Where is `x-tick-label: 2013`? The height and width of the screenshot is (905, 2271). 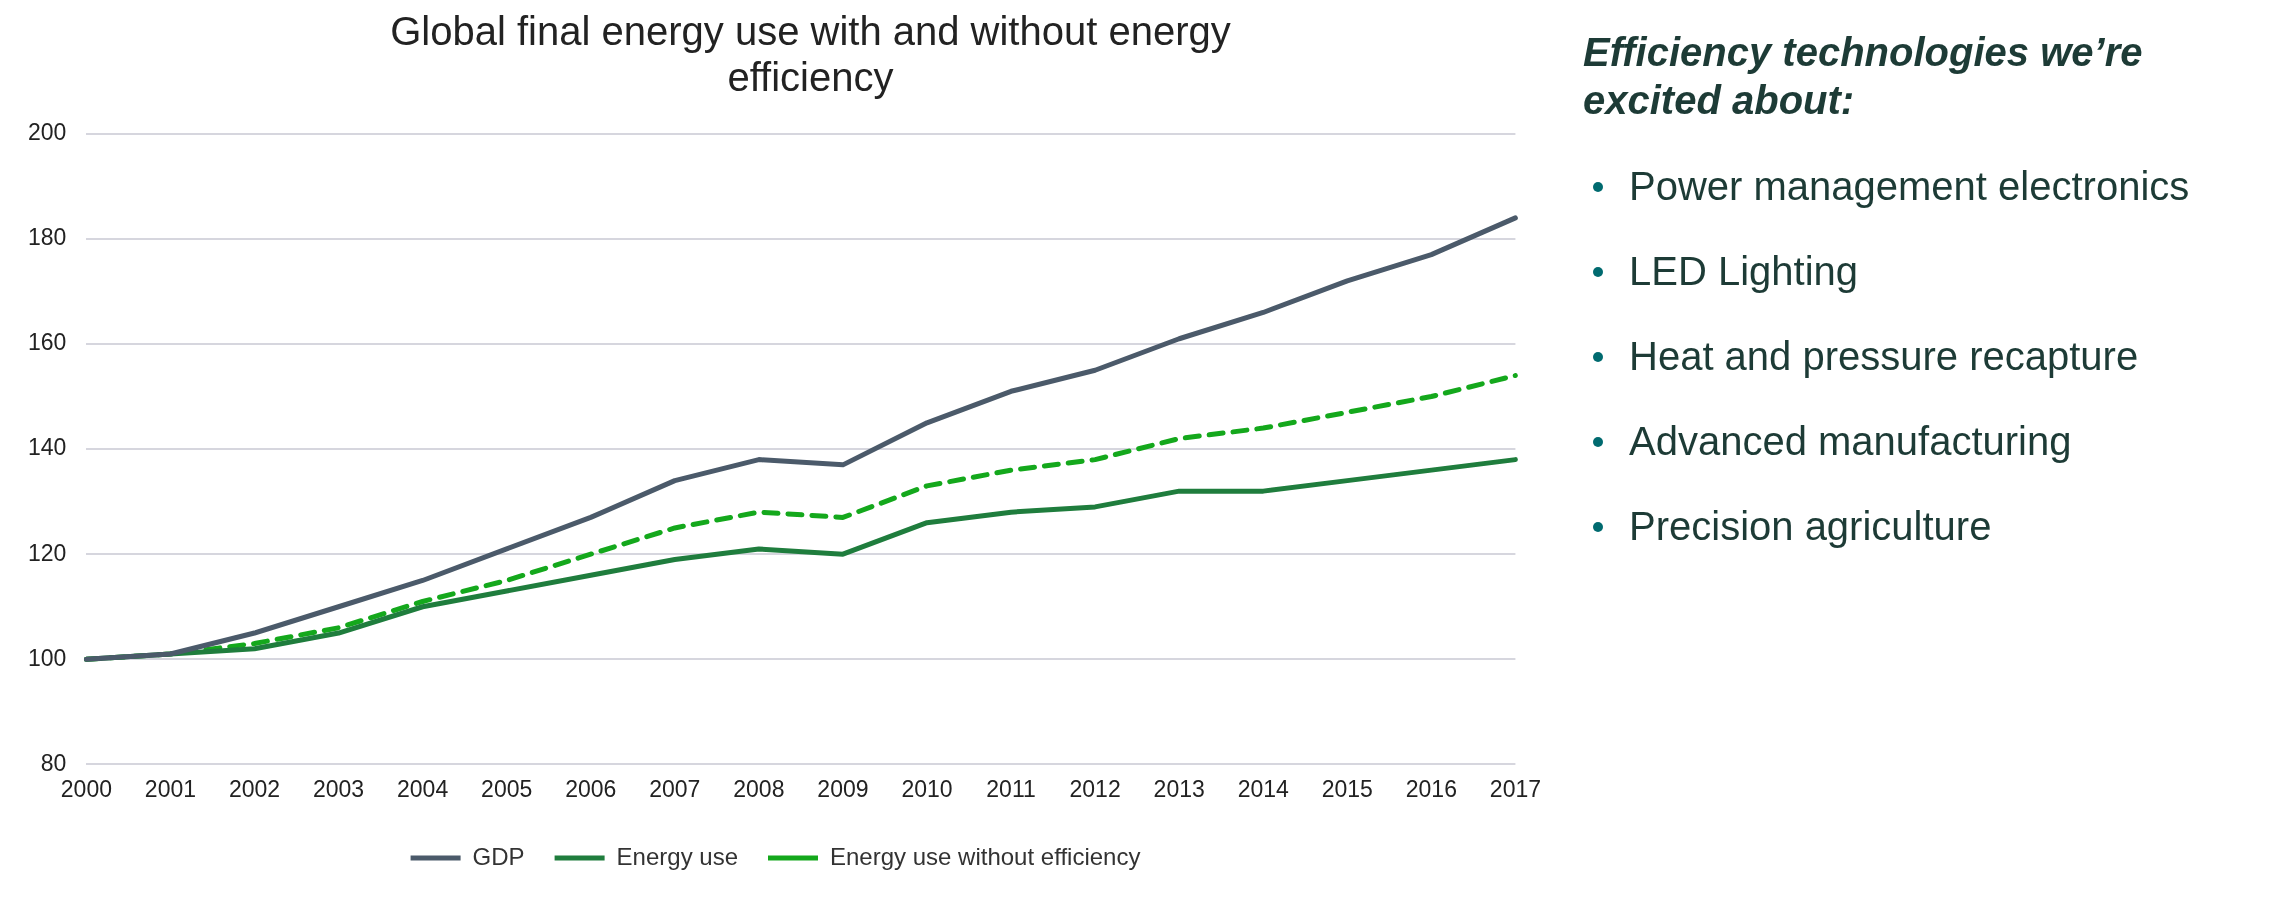
x-tick-label: 2013 is located at coordinates (1179, 788).